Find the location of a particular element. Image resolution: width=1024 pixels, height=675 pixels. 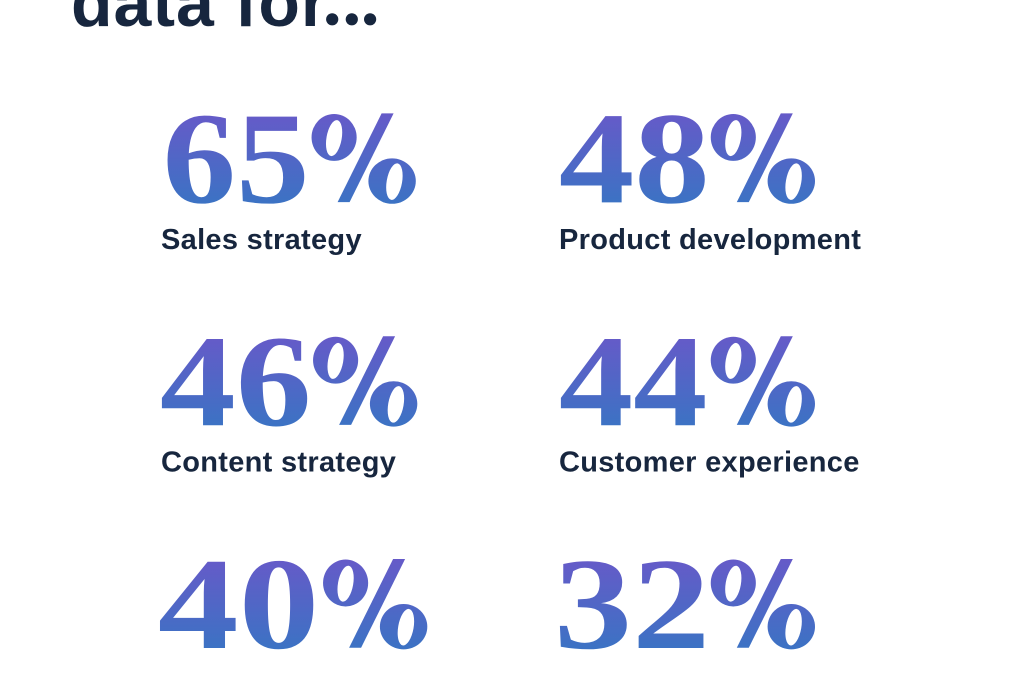

svg-text: 65 is located at coordinates (236, 159).